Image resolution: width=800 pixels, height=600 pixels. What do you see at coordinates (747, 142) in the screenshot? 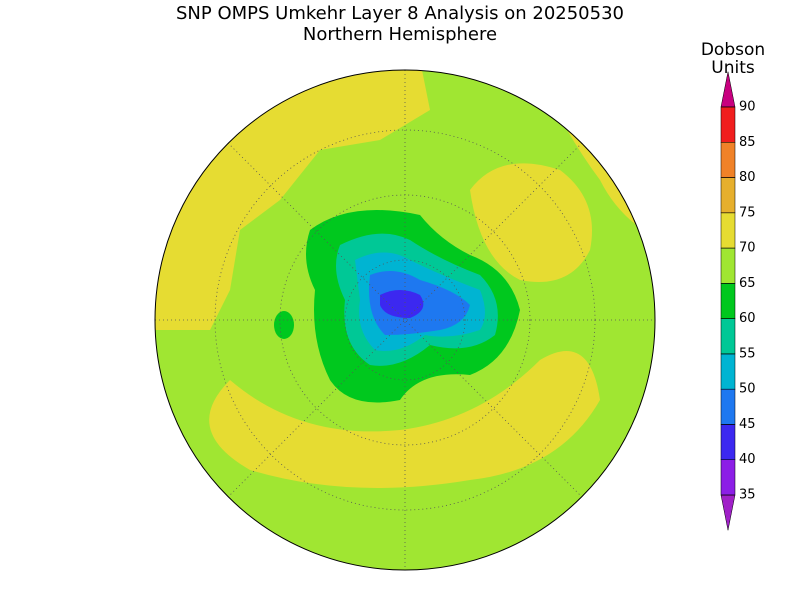
I see `colorbar-label: 85` at bounding box center [747, 142].